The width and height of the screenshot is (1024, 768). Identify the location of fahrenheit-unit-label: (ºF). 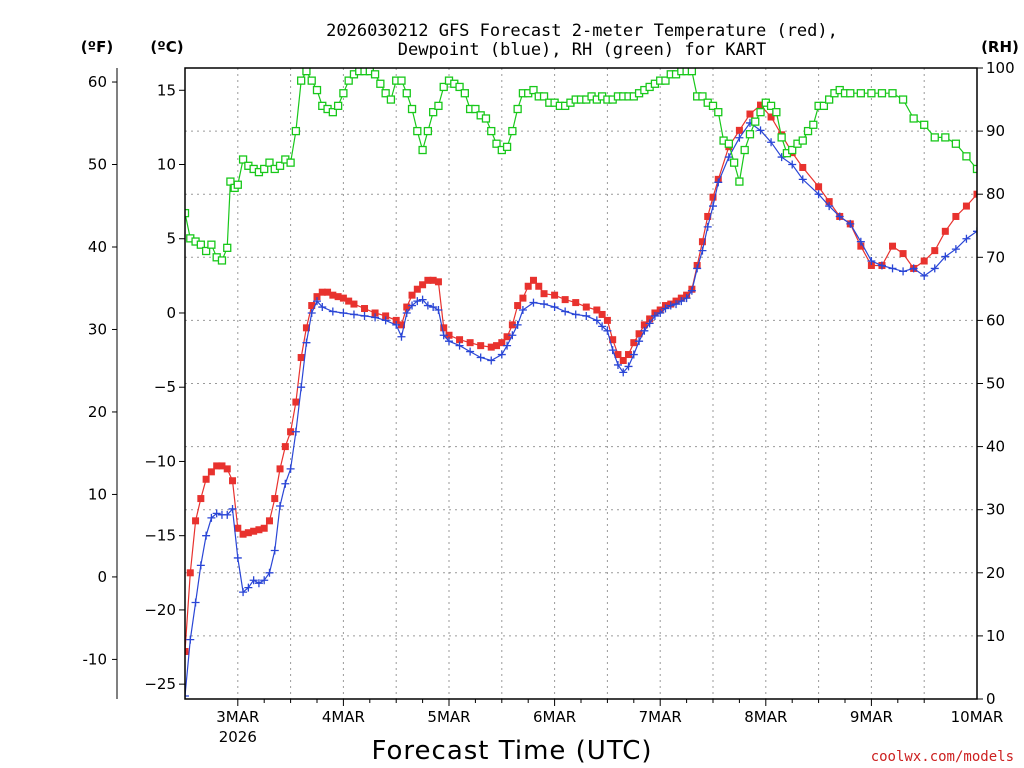
(97, 47).